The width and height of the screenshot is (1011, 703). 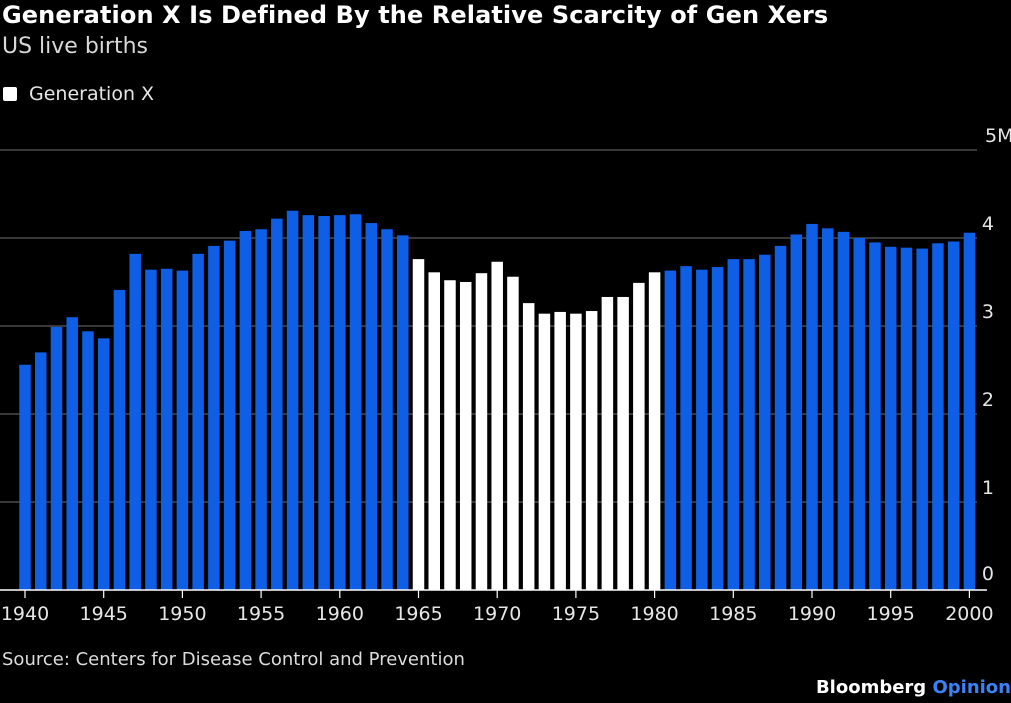 What do you see at coordinates (340, 402) in the screenshot?
I see `bar-1960` at bounding box center [340, 402].